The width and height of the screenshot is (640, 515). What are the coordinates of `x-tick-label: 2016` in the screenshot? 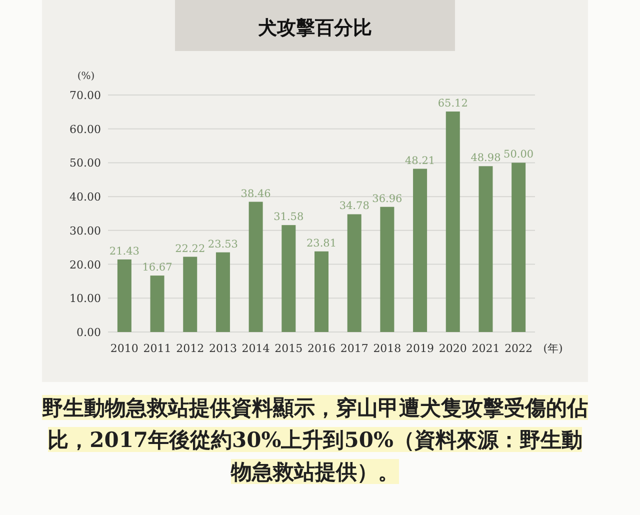 It's located at (322, 348).